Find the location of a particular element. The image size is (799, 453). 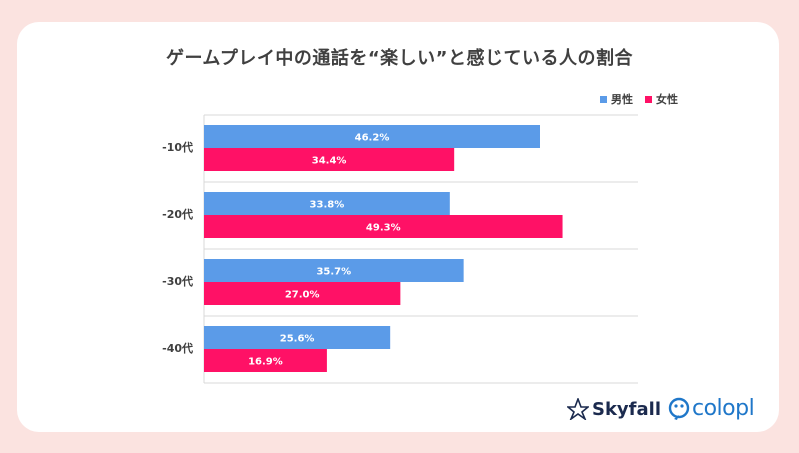

legend-swatch-male is located at coordinates (603, 99).